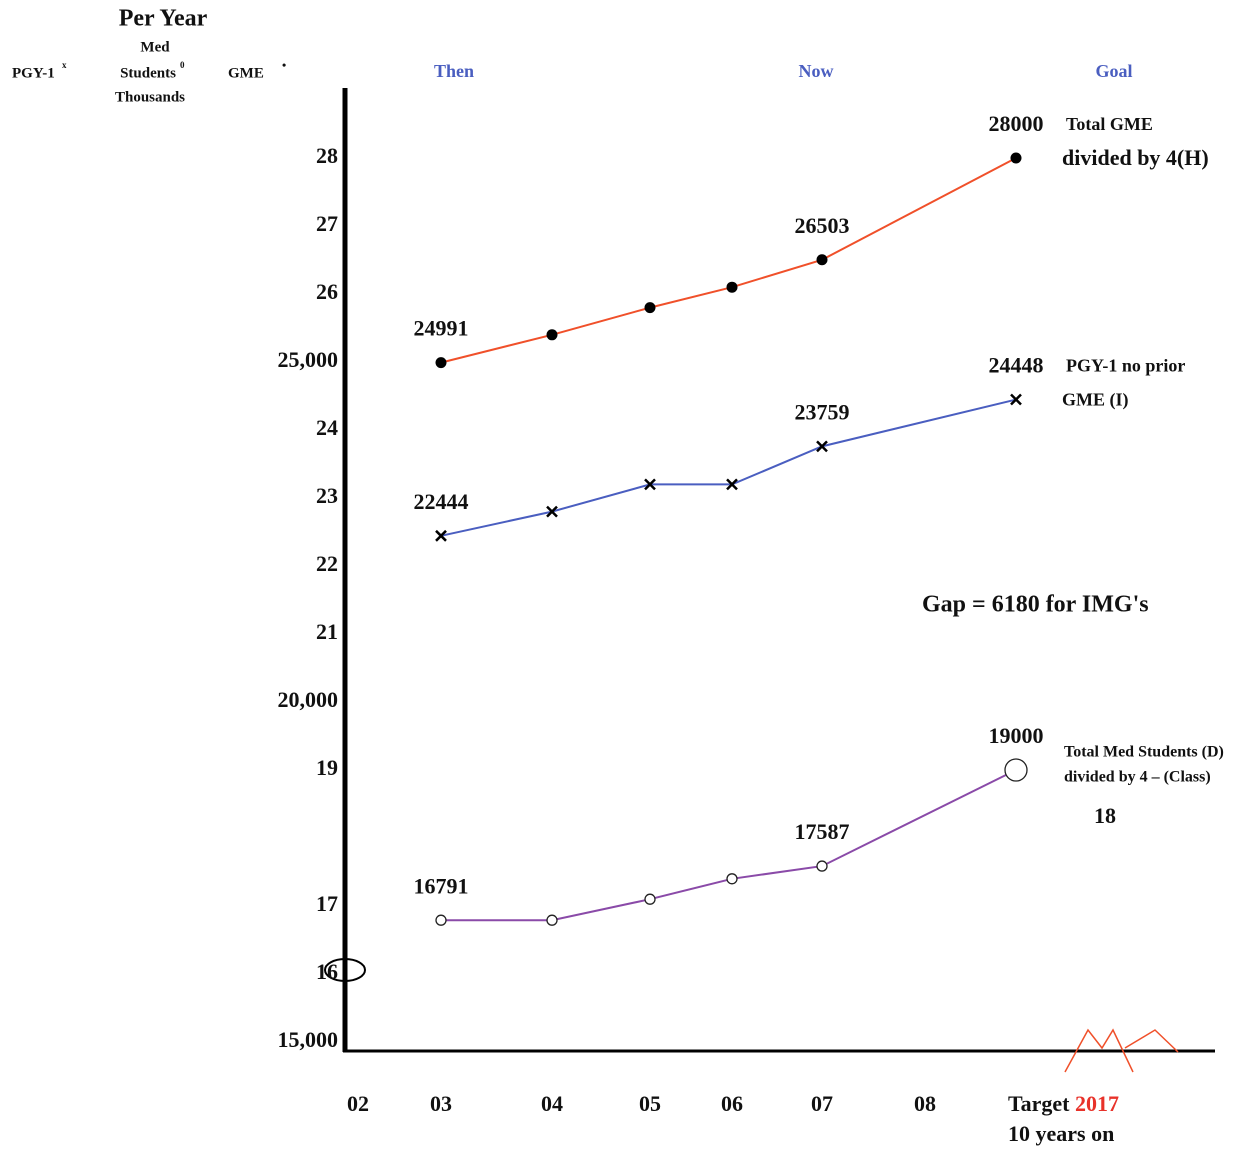 This screenshot has height=1151, width=1258. Describe the element at coordinates (155, 47) in the screenshot. I see `header-med: Med` at that location.